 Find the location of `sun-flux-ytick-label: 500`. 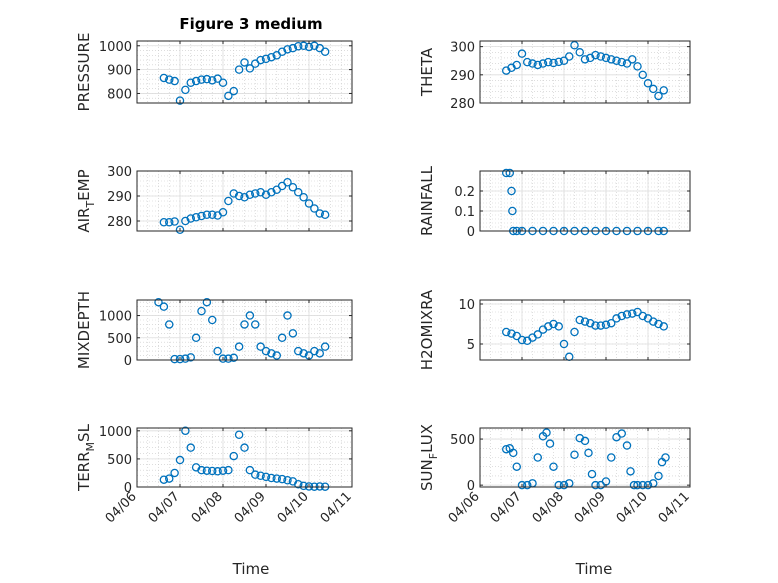

sun-flux-ytick-label: 500 is located at coordinates (462, 440).